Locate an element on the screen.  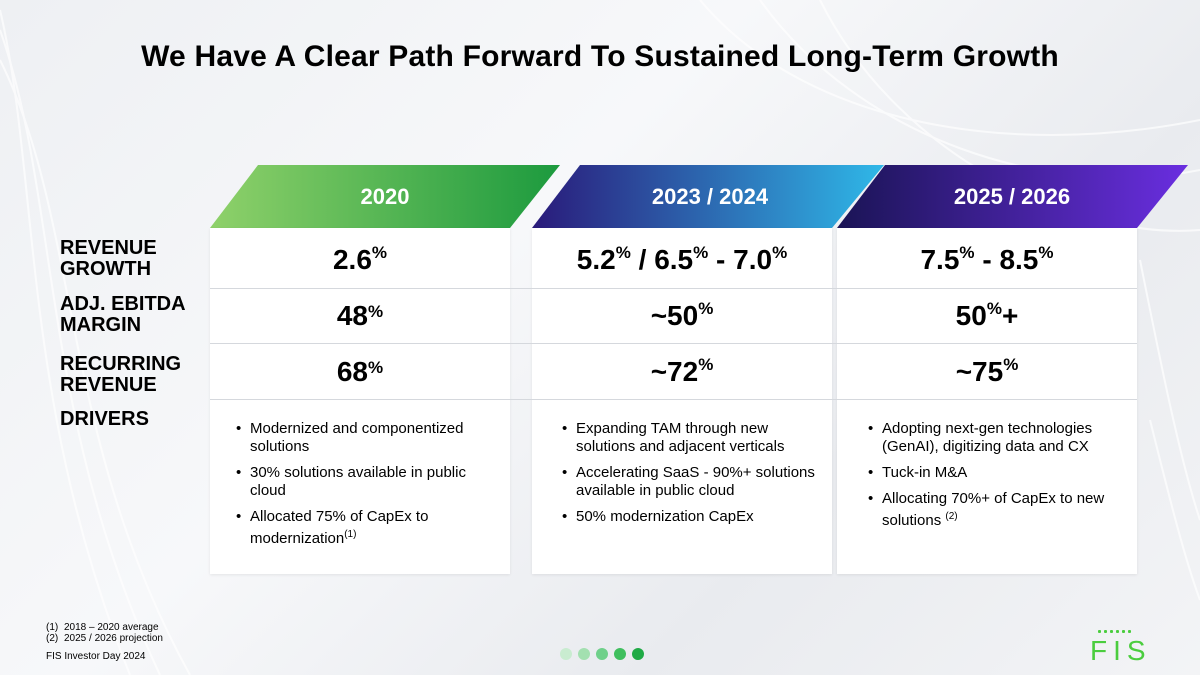
svg-text: FIS is located at coordinates (1121, 648).